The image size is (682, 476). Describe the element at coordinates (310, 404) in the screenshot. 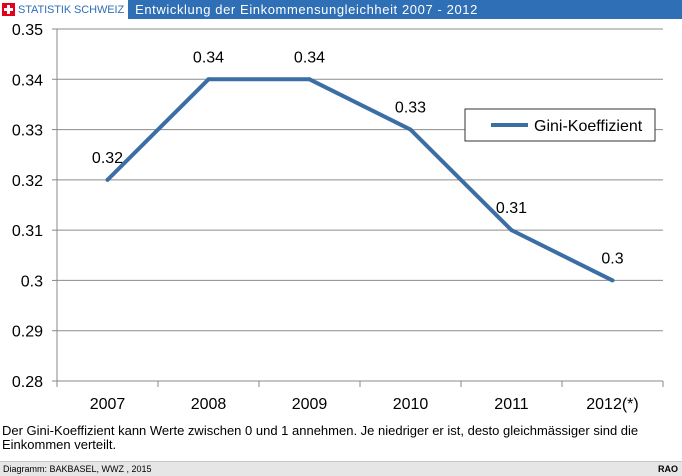

I see `x-tick-label: 2009` at that location.